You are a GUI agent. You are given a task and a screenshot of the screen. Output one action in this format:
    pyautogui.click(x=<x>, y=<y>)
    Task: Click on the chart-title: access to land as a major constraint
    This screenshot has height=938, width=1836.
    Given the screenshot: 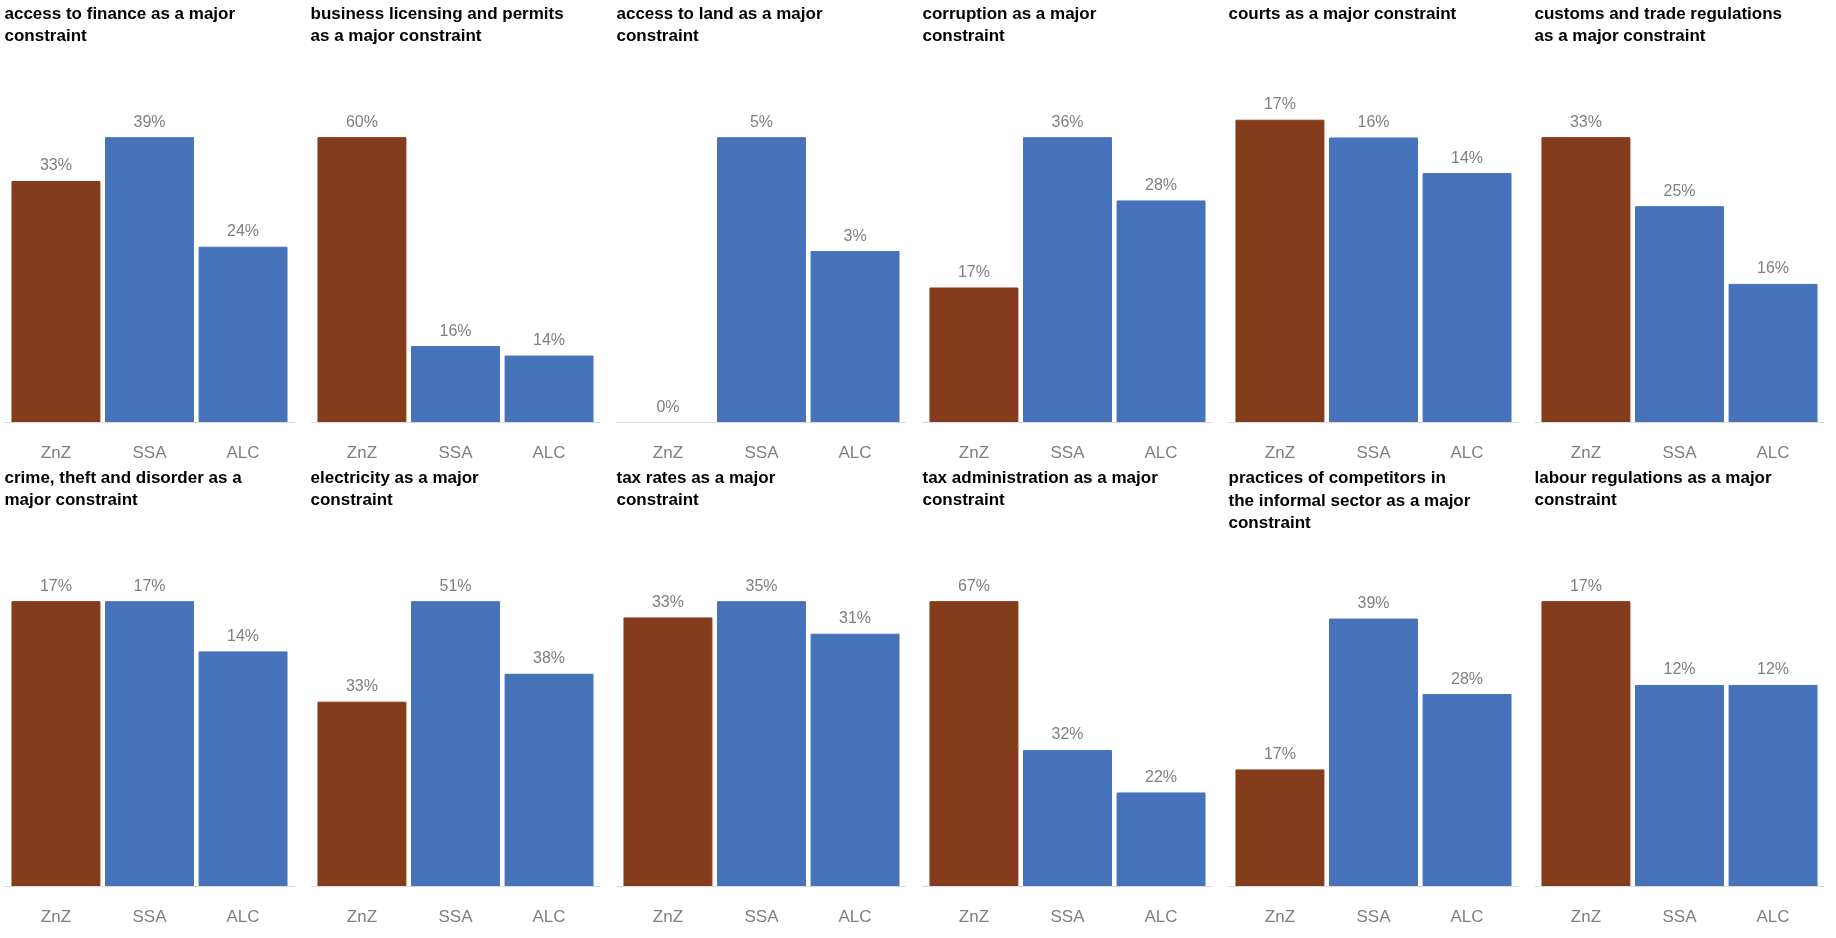 What is the action you would take?
    pyautogui.click(x=719, y=24)
    